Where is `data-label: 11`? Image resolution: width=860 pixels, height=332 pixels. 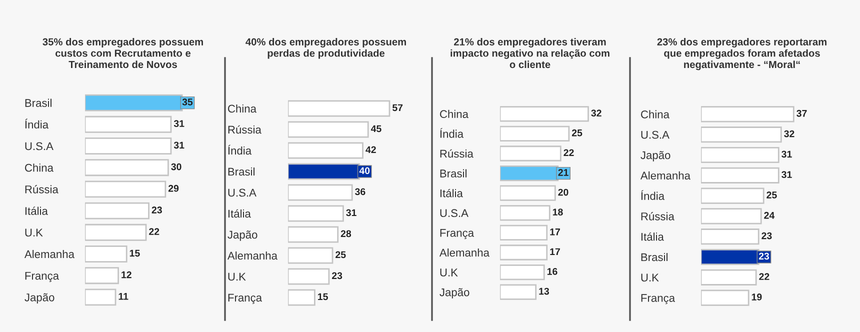
data-label: 11 is located at coordinates (123, 296).